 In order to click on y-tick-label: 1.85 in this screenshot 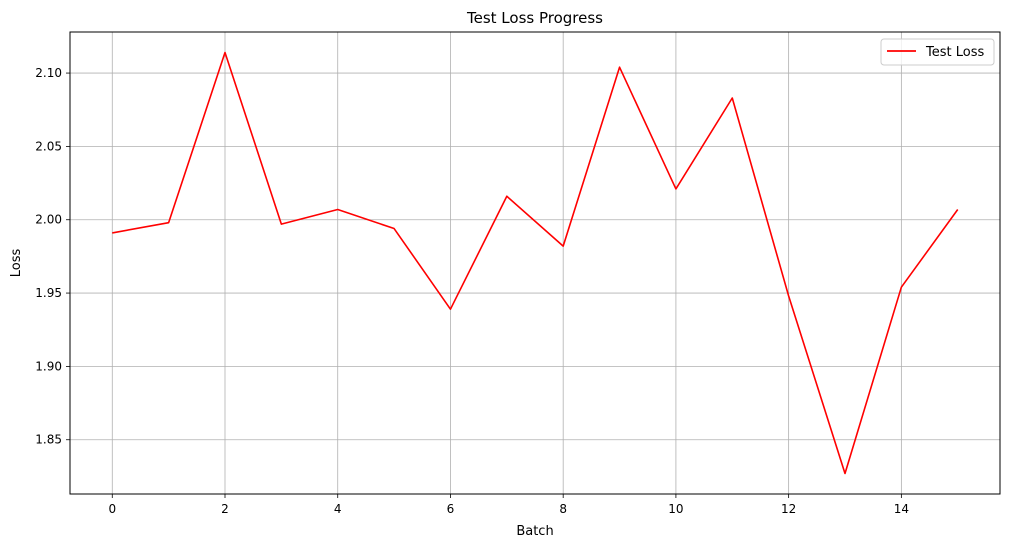, I will do `click(48, 440)`.